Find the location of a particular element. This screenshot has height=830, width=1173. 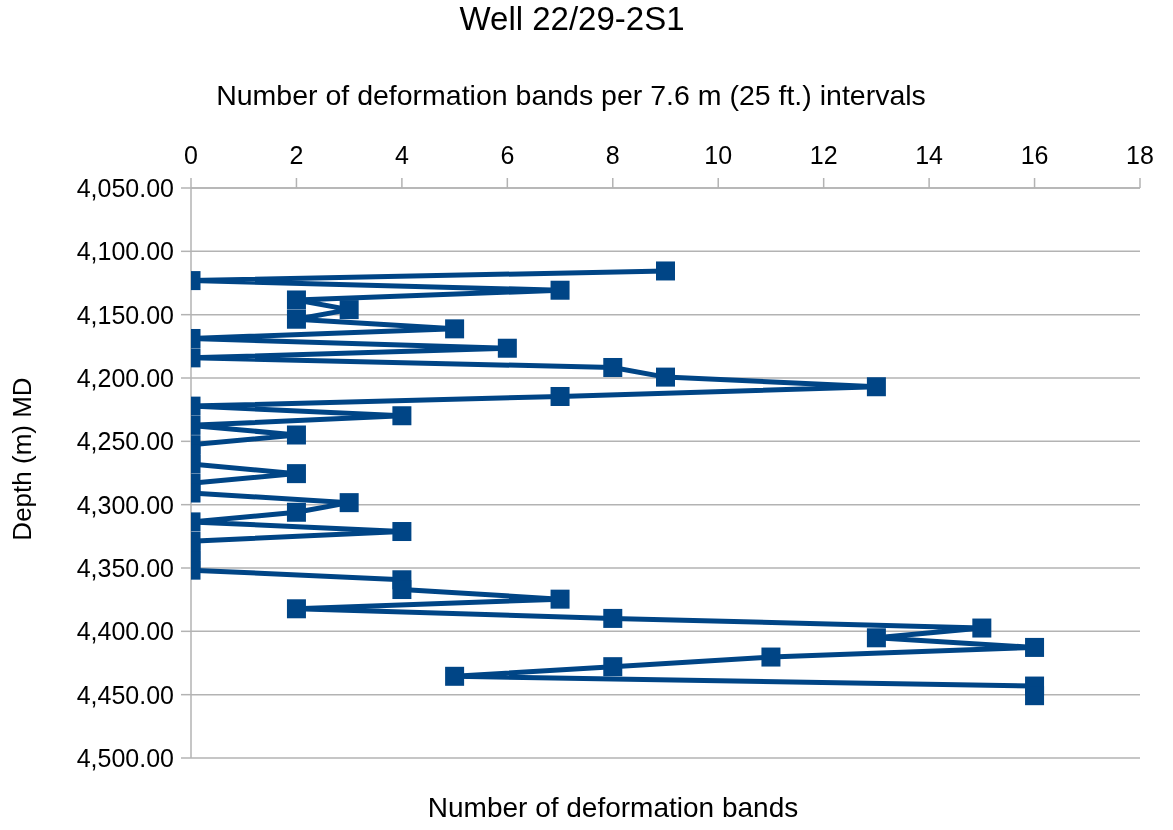

y-axis-title: Depth (m) MD is located at coordinates (22, 459).